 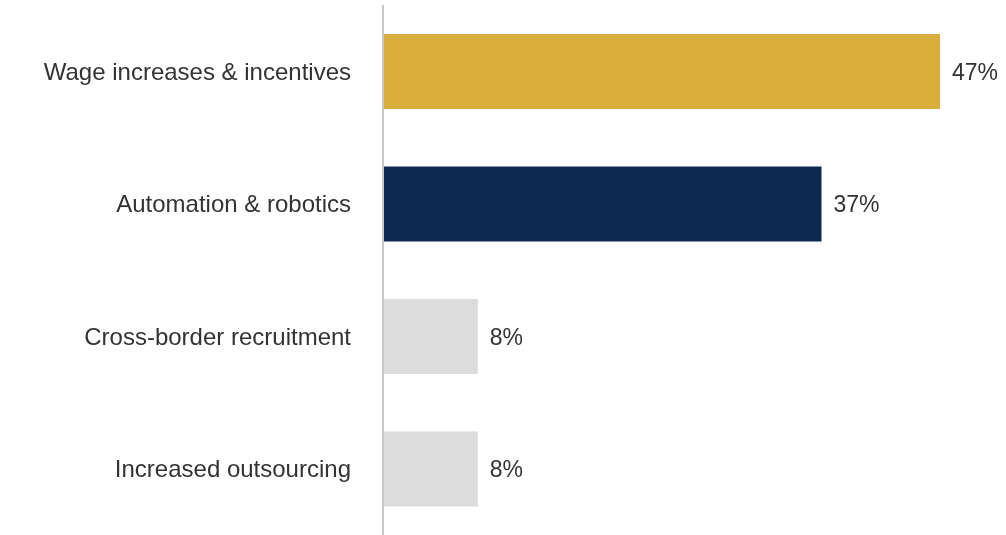 I want to click on y-tick-label: Cross-border recruitment, so click(x=218, y=336).